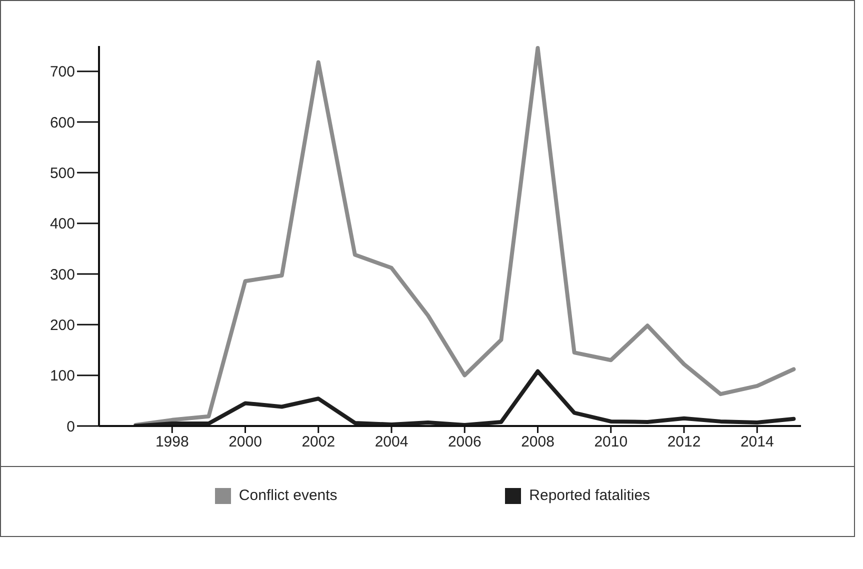 The height and width of the screenshot is (569, 863). What do you see at coordinates (537, 442) in the screenshot?
I see `x-tick-label: 2008` at bounding box center [537, 442].